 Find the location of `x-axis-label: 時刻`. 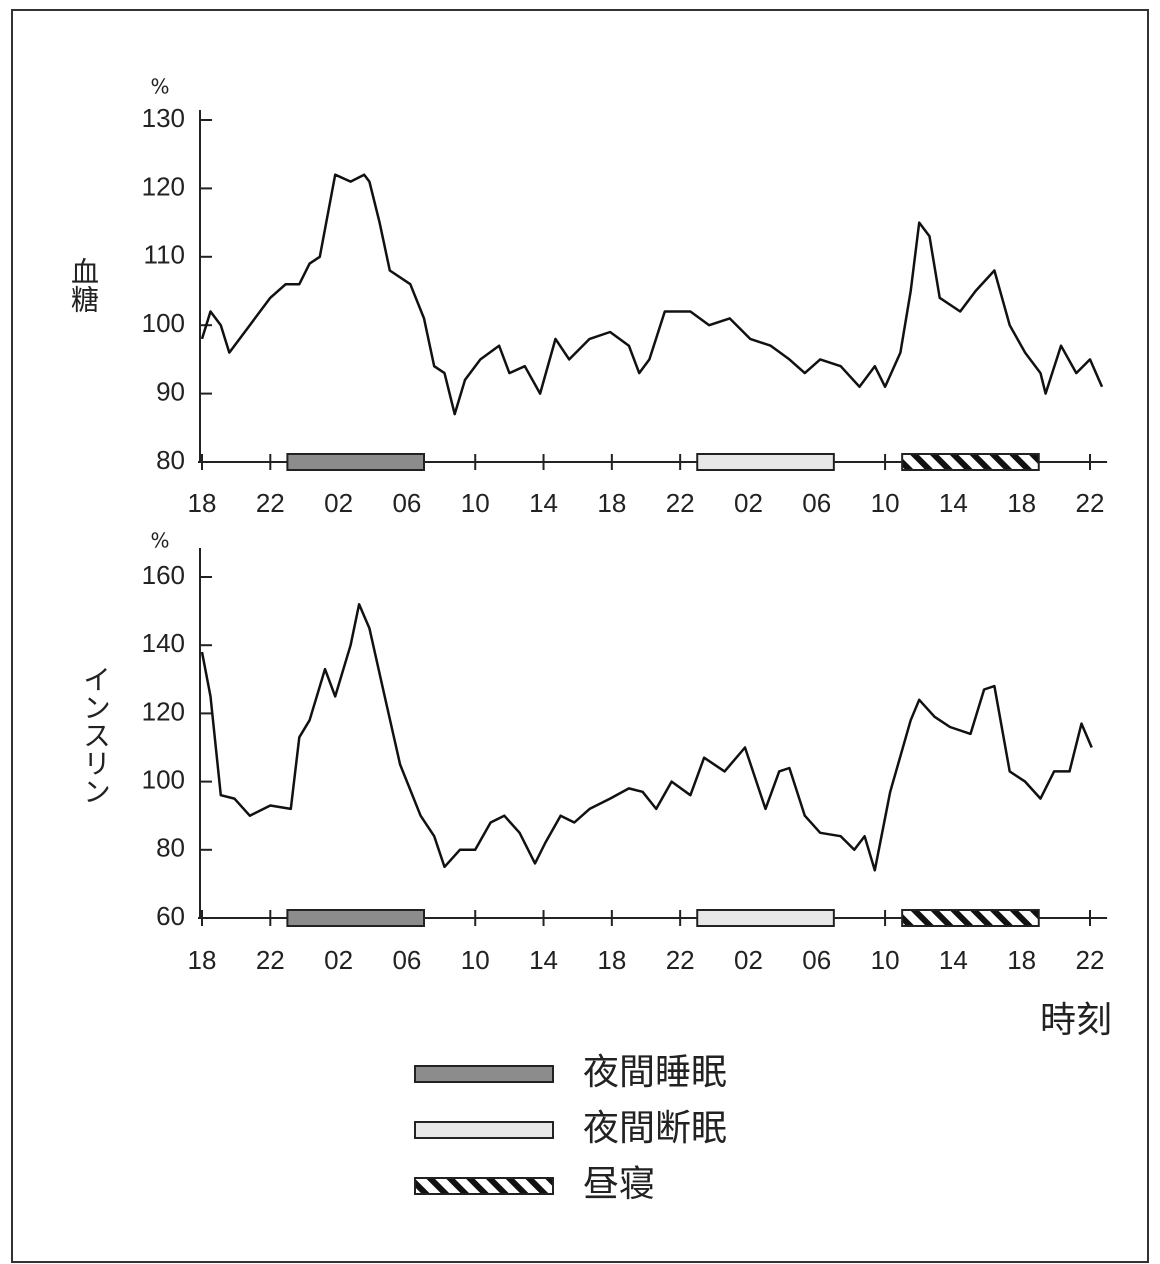

x-axis-label: 時刻 is located at coordinates (1076, 1020).